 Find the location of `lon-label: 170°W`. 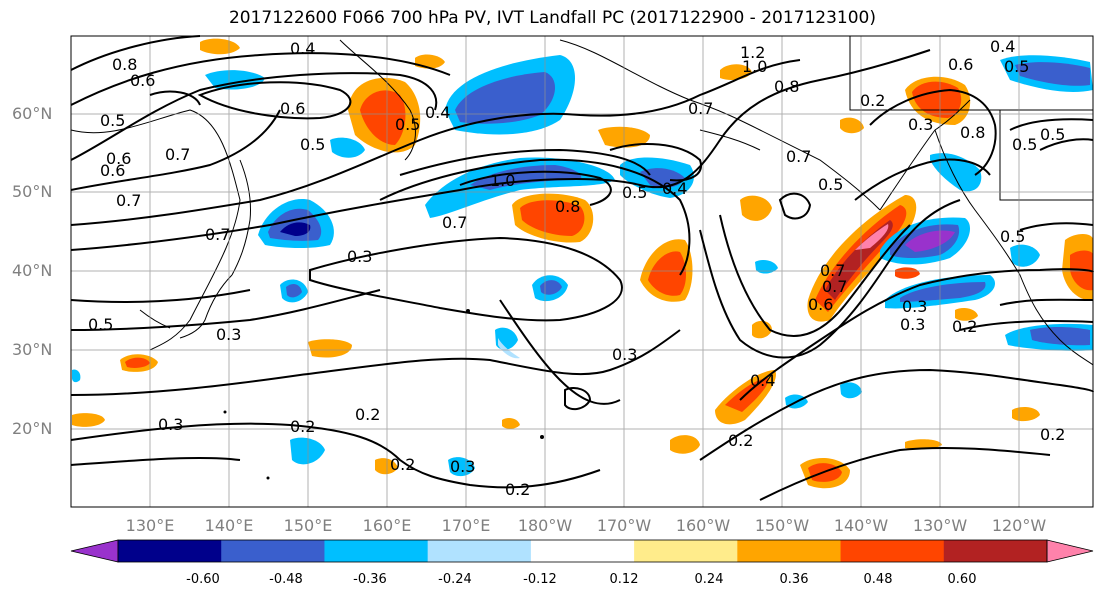

lon-label: 170°W is located at coordinates (624, 525).